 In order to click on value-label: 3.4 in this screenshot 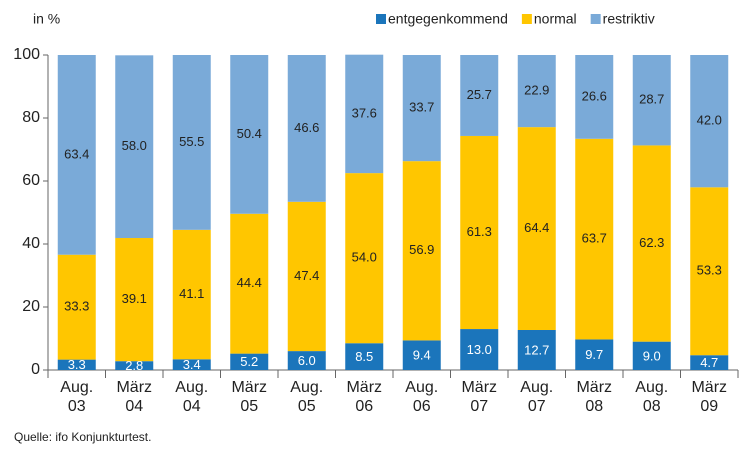, I will do `click(192, 364)`.